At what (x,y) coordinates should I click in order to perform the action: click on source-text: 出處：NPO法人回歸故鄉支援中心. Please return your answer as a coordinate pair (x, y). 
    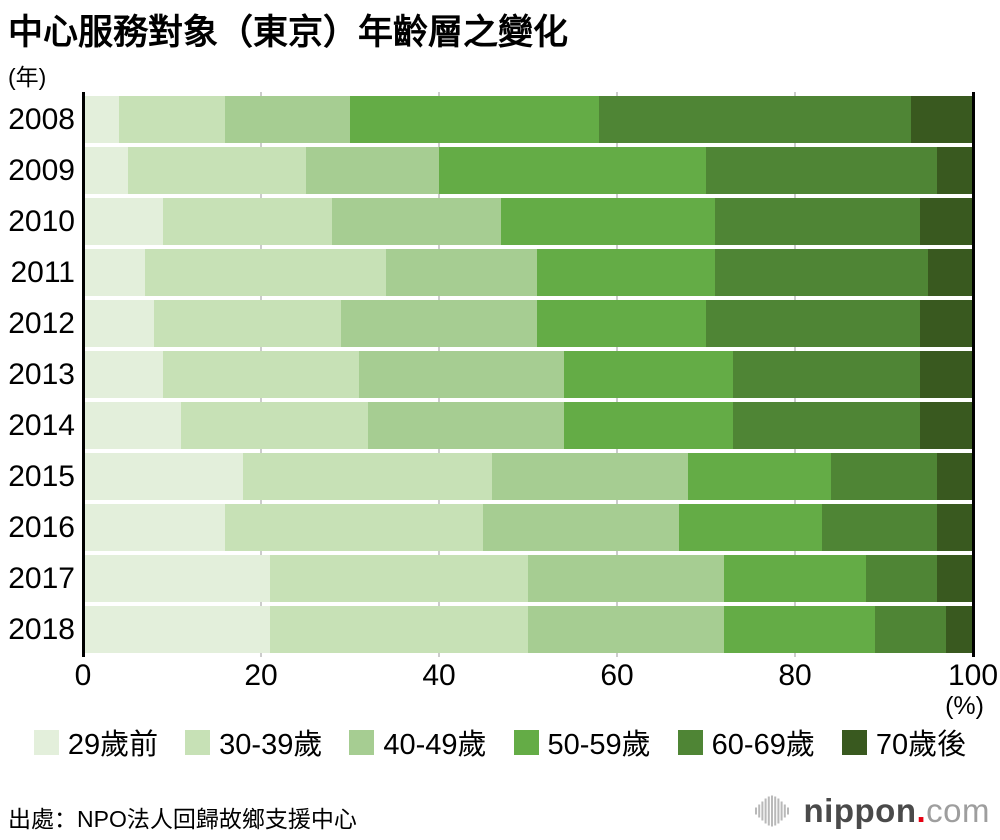
    Looking at the image, I should click on (182, 819).